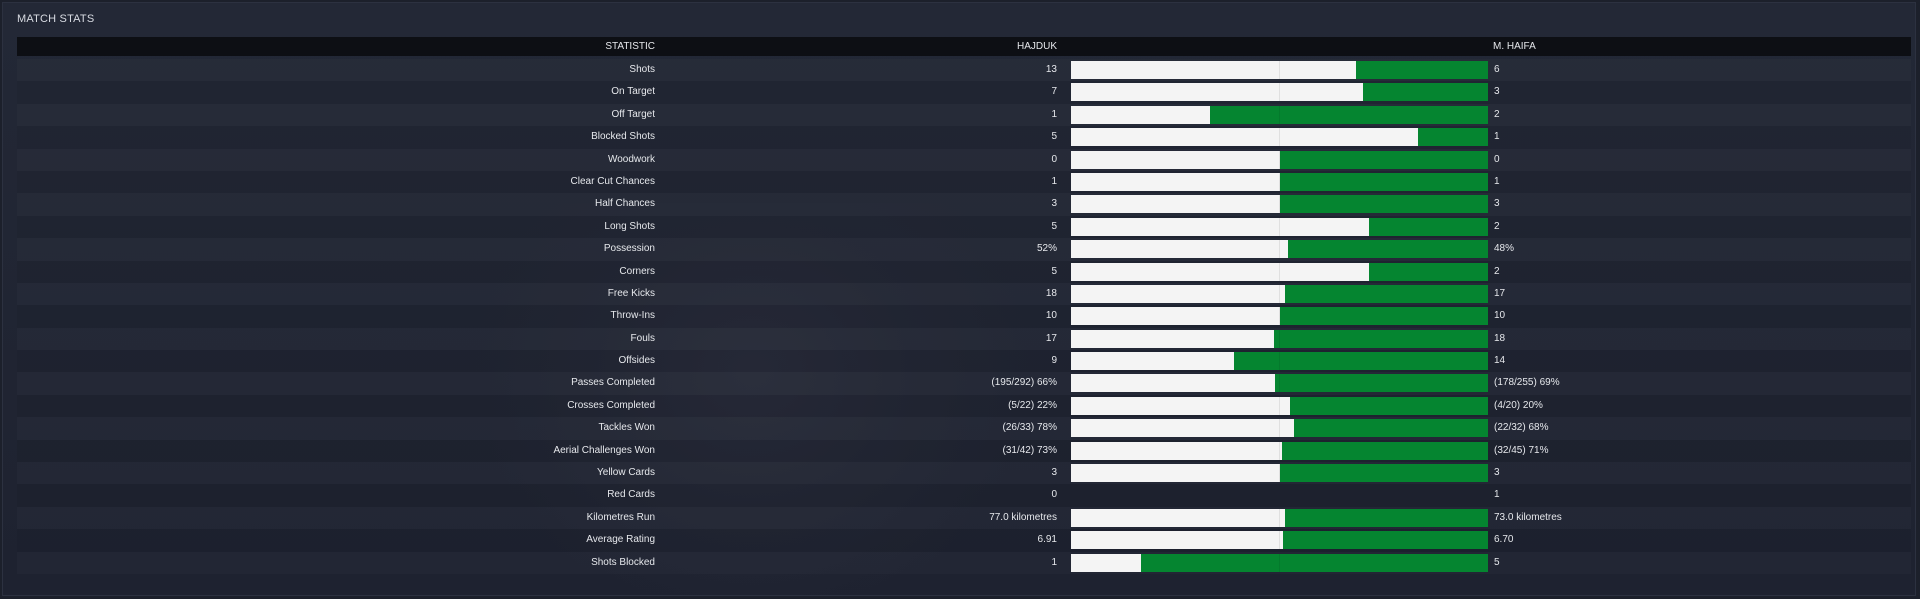  What do you see at coordinates (964, 70) in the screenshot?
I see `table-row: Shots 13 6` at bounding box center [964, 70].